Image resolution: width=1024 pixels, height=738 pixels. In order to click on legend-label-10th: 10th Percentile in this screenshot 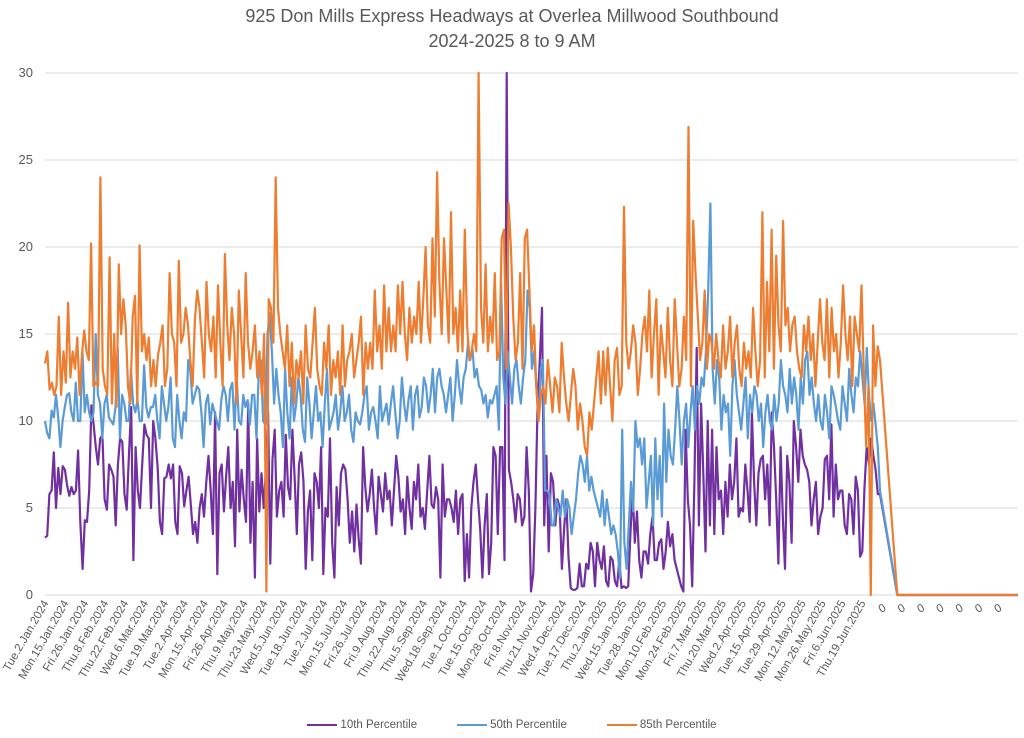, I will do `click(379, 725)`.